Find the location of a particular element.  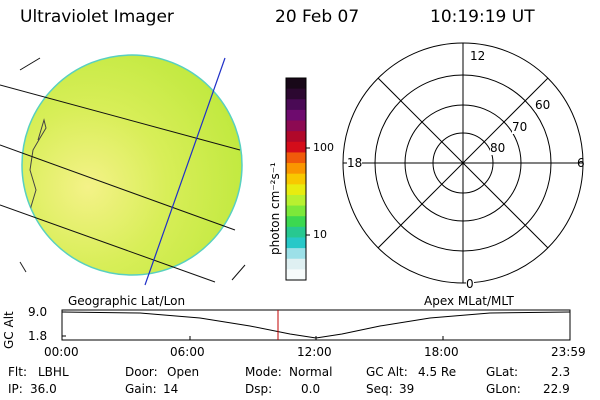

altitude-ytick-1-8: 1.8 is located at coordinates (38, 336).